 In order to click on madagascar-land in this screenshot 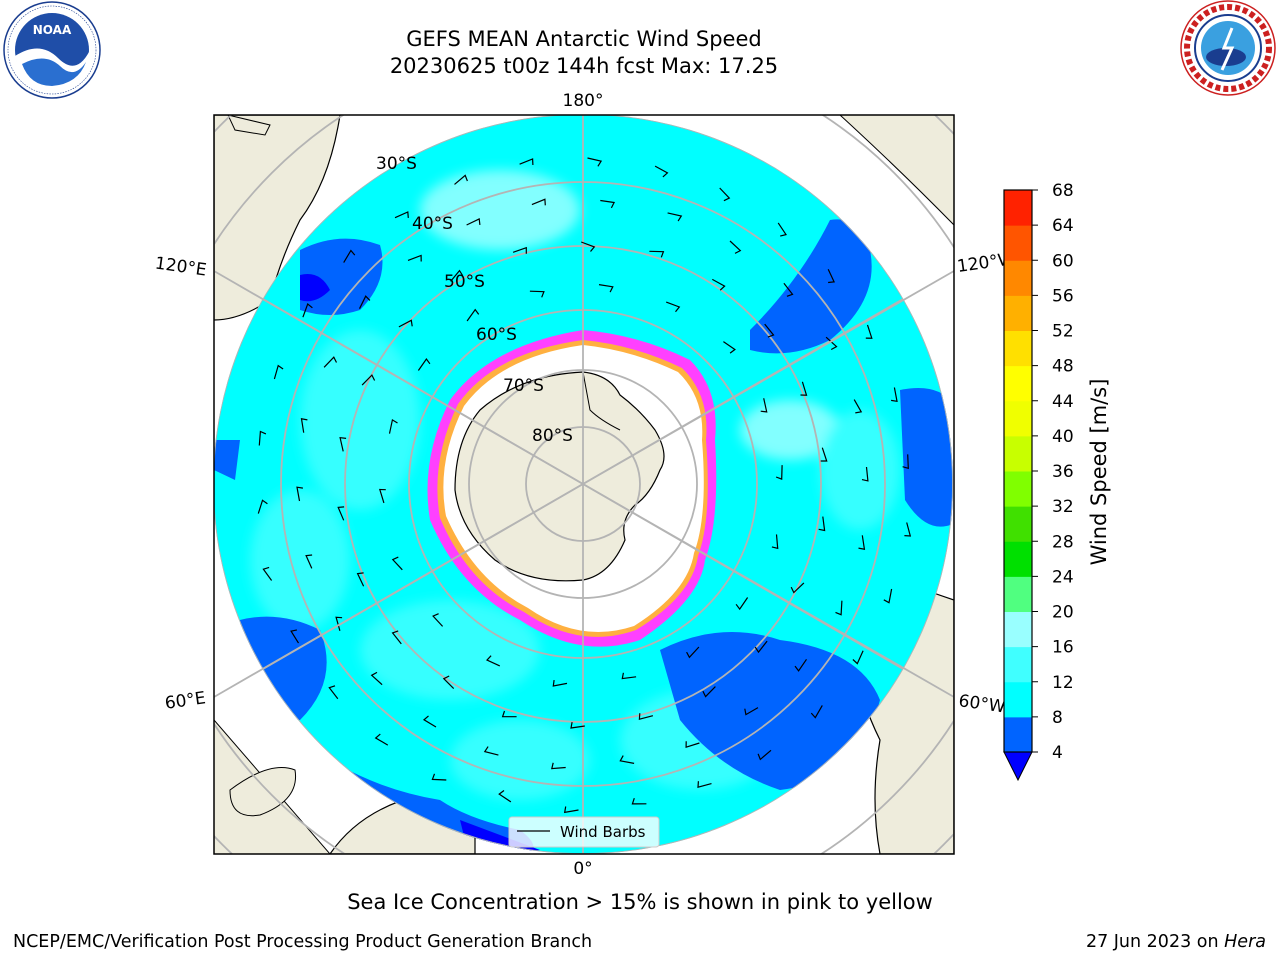, I will do `click(263, 792)`.